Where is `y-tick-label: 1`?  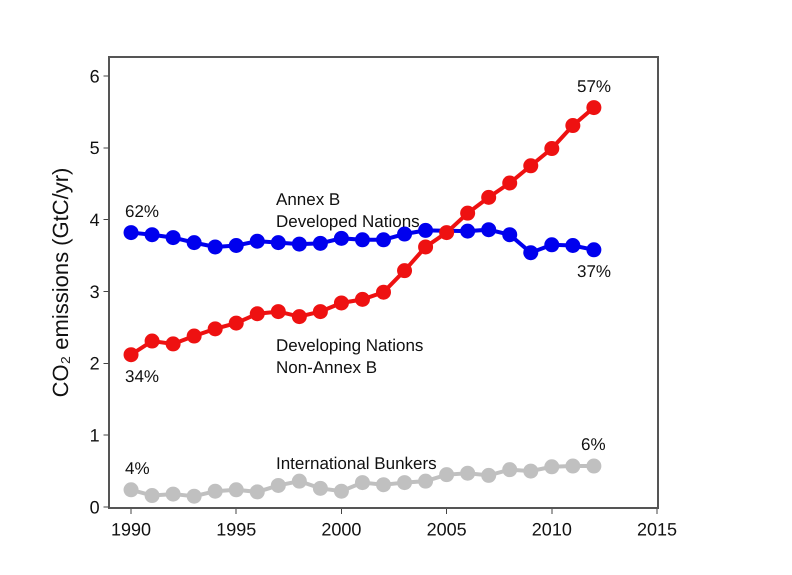 y-tick-label: 1 is located at coordinates (95, 435).